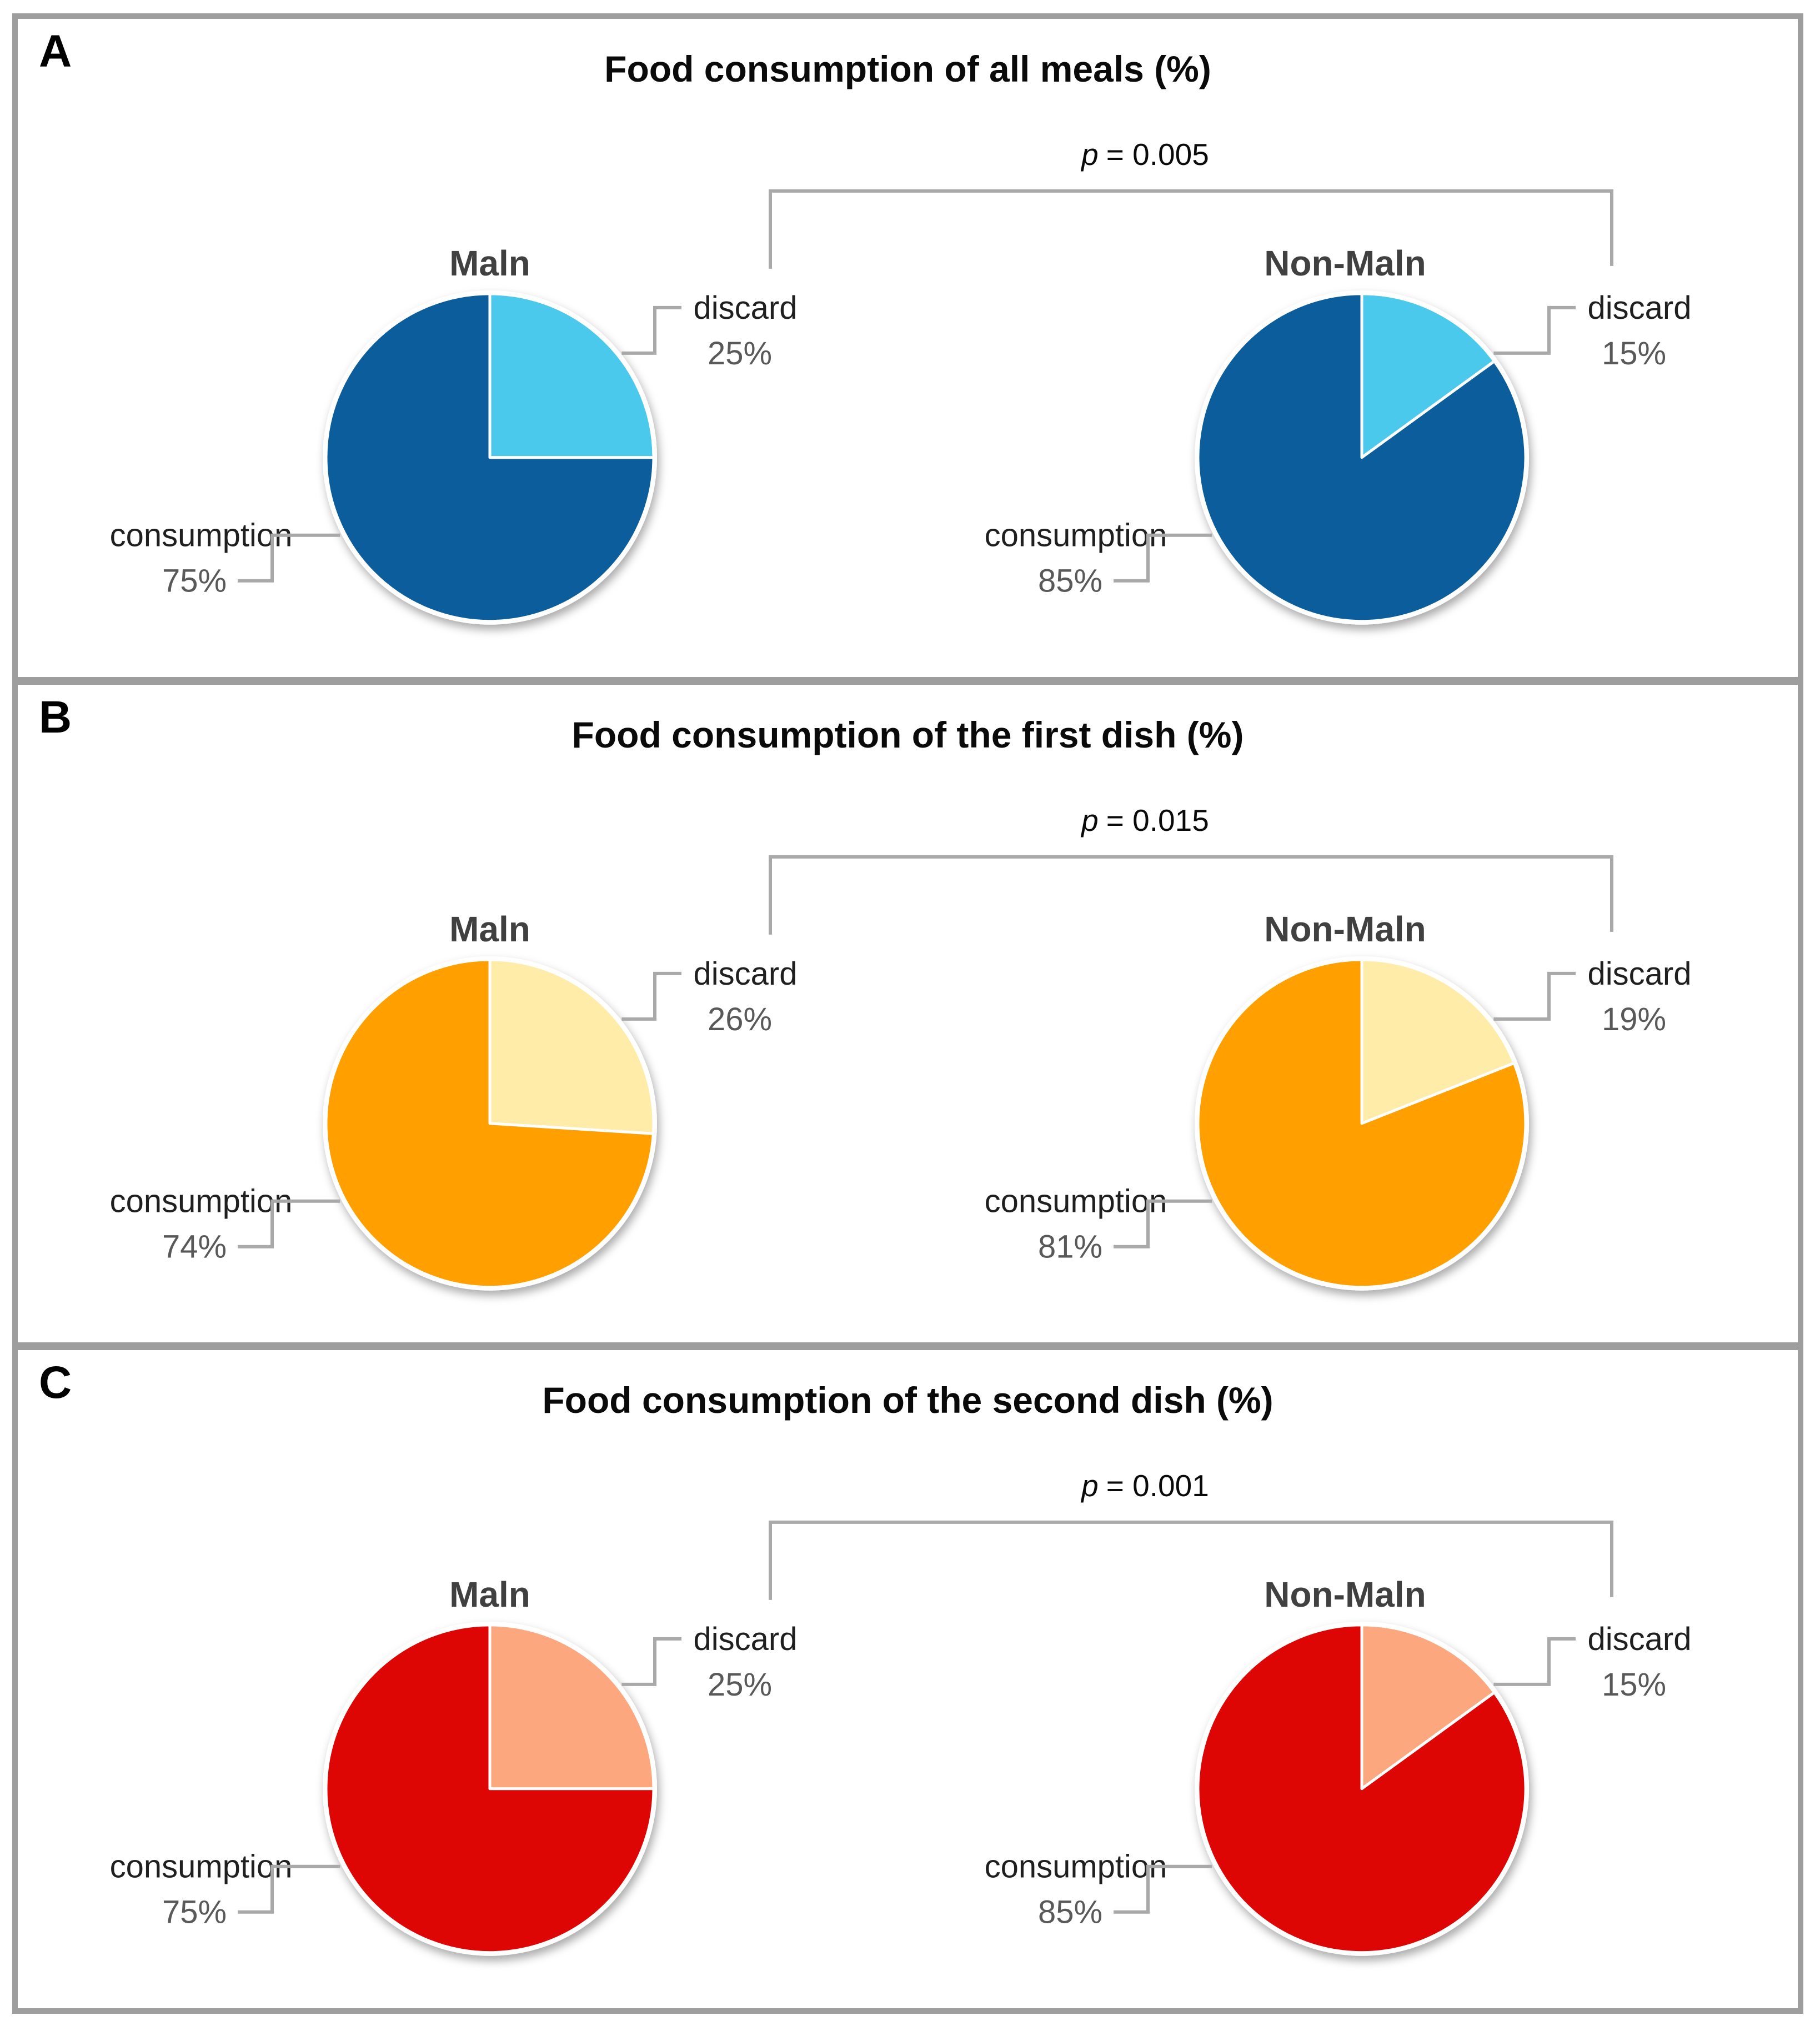 The width and height of the screenshot is (1820, 2036). What do you see at coordinates (56, 717) in the screenshot?
I see `panel-letter: B` at bounding box center [56, 717].